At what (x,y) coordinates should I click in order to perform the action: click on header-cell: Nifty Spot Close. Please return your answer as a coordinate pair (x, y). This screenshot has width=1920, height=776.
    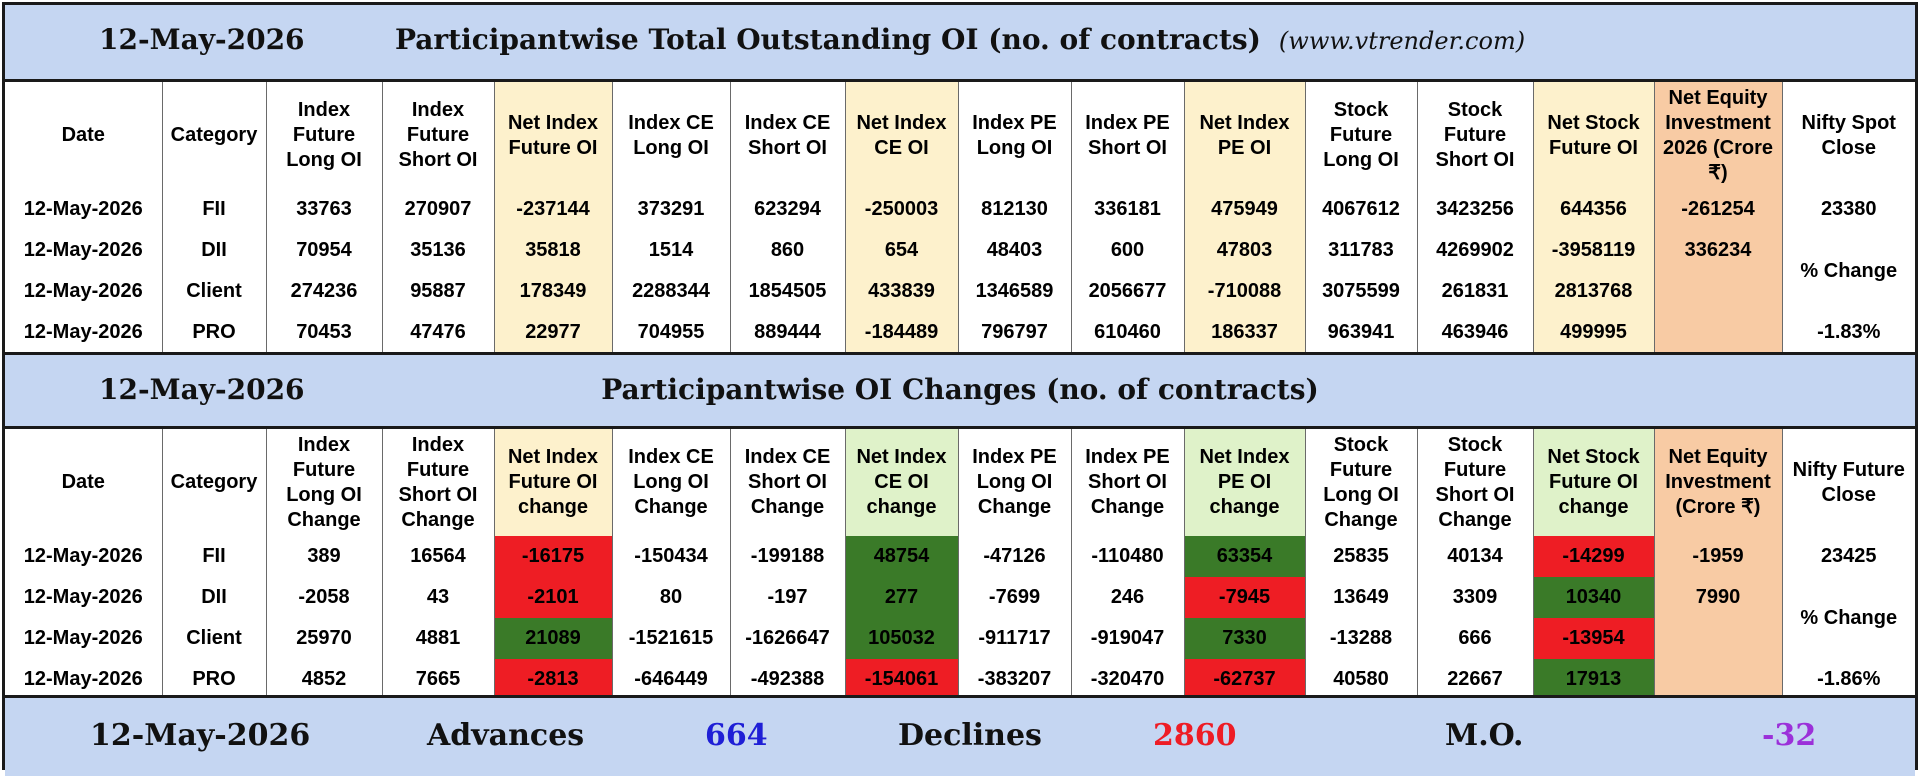
    Looking at the image, I should click on (1848, 135).